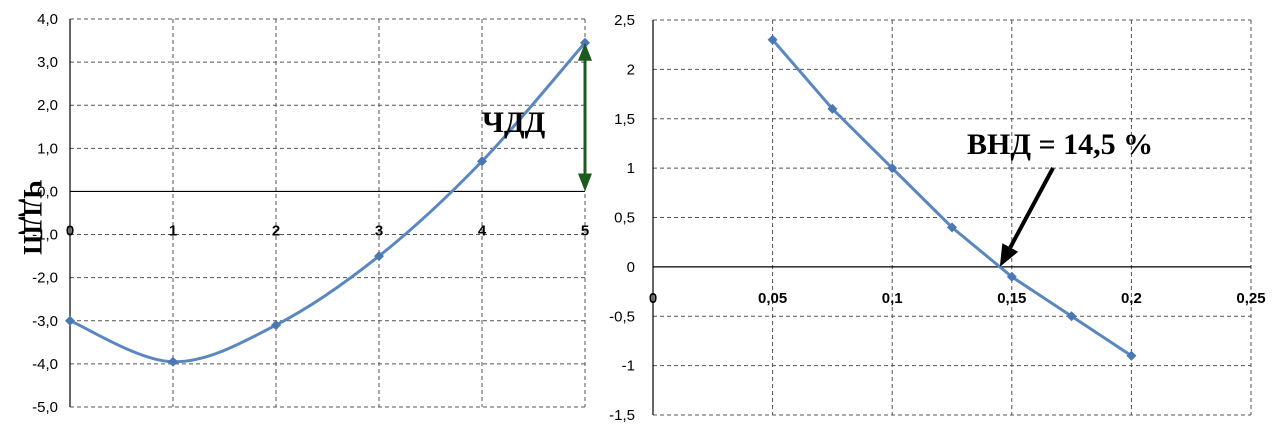 This screenshot has width=1279, height=433. Describe the element at coordinates (45, 364) in the screenshot. I see `y-tick-label: -4,0` at that location.